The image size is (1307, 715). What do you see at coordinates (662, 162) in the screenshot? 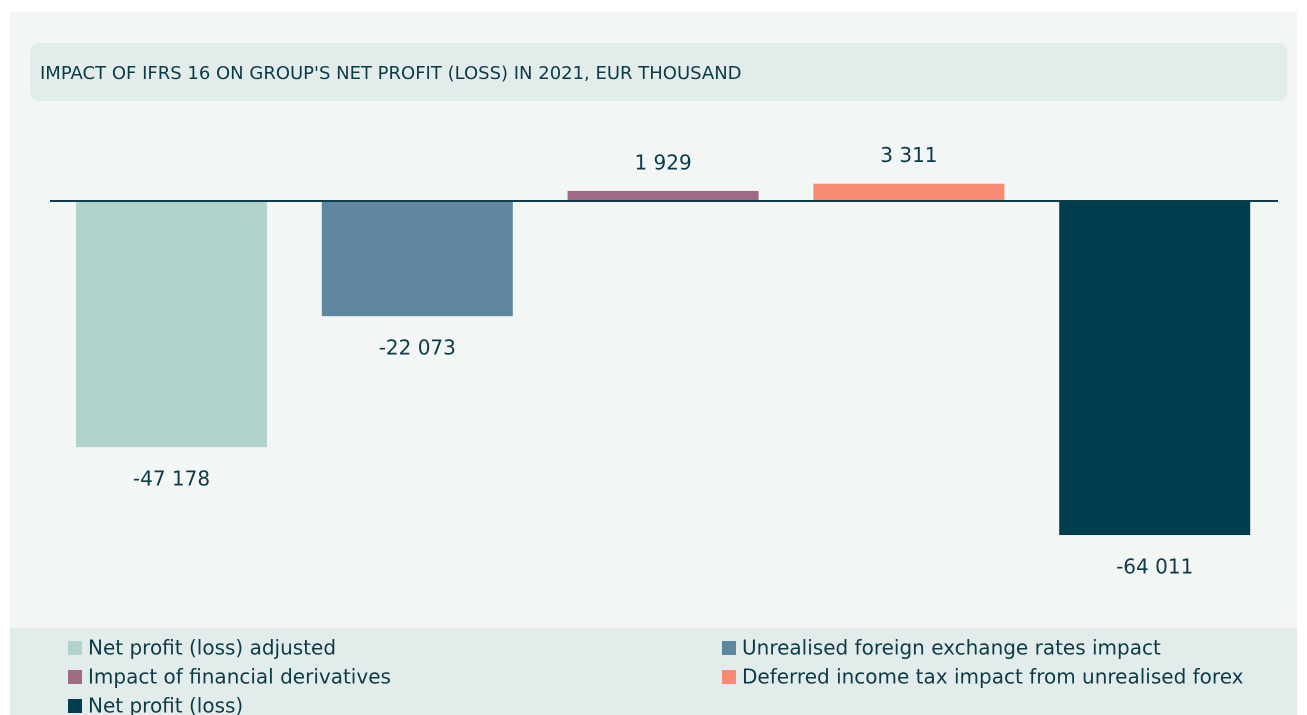
I see `data-label: 1 929` at bounding box center [662, 162].